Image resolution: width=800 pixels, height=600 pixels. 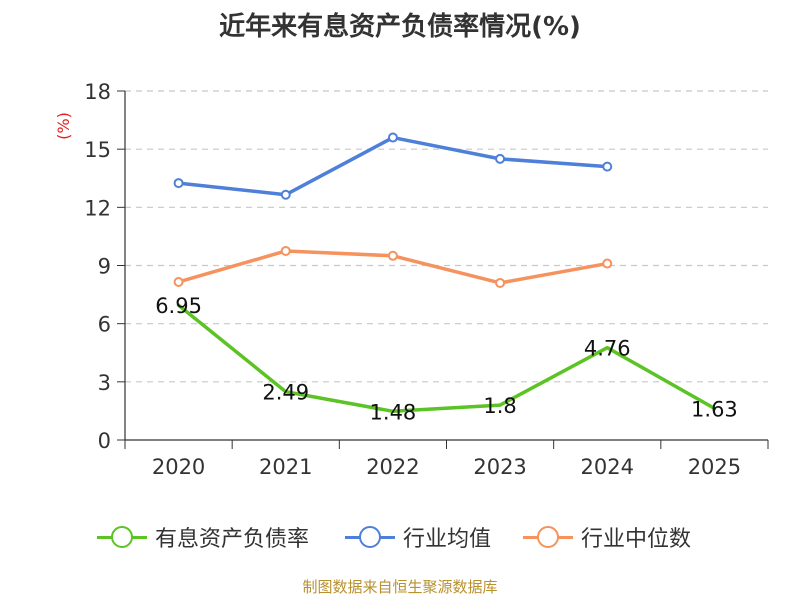 I want to click on y-tick-label: 3, so click(x=104, y=383).